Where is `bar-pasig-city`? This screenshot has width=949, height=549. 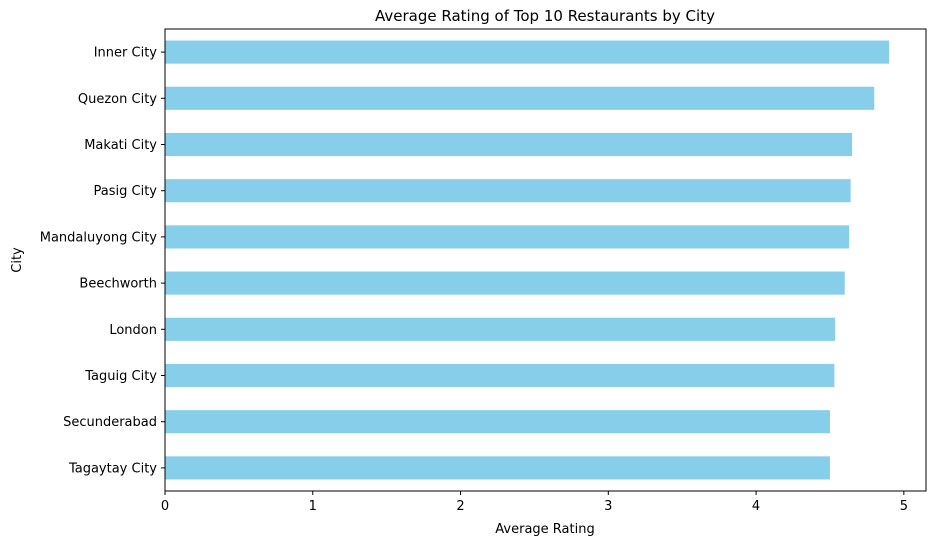 bar-pasig-city is located at coordinates (508, 191).